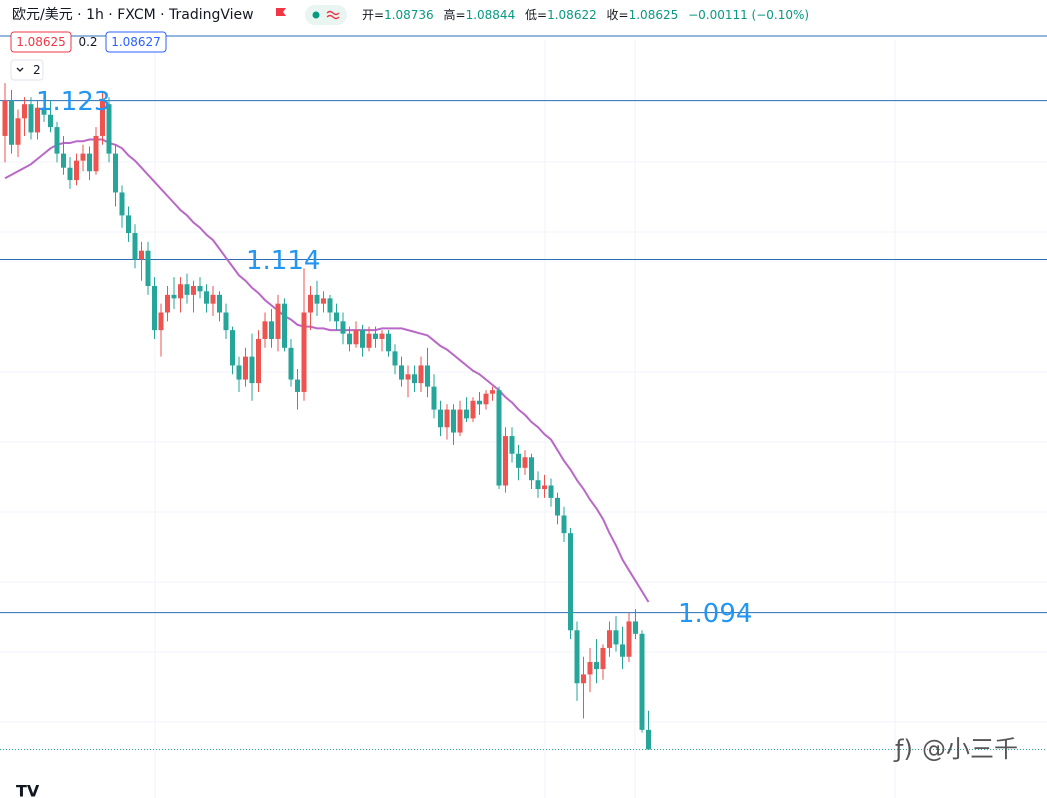 The image size is (1047, 798). Describe the element at coordinates (20, 69) in the screenshot. I see `chevron-icon` at that location.